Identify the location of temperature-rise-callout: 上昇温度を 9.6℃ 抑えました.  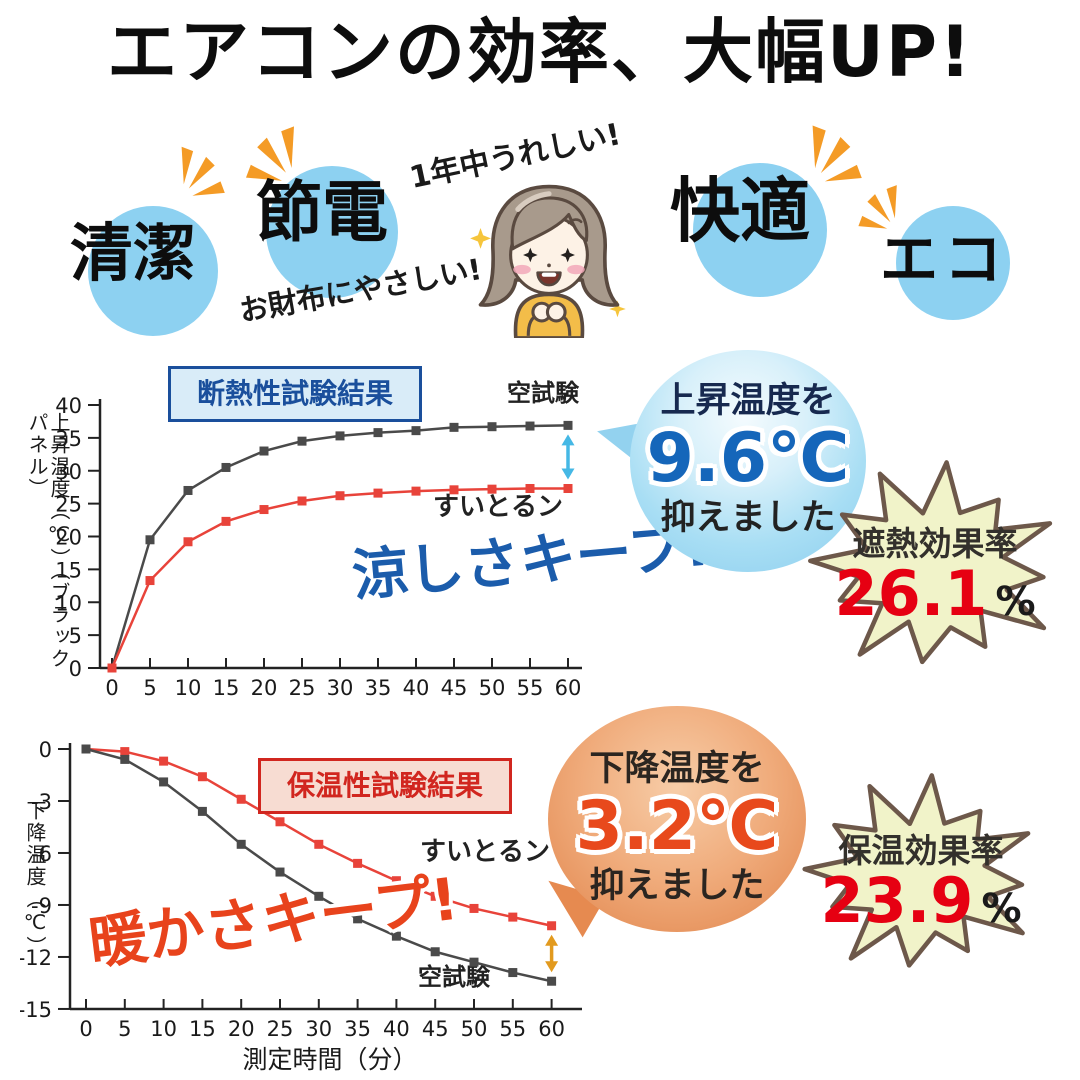
(748, 461).